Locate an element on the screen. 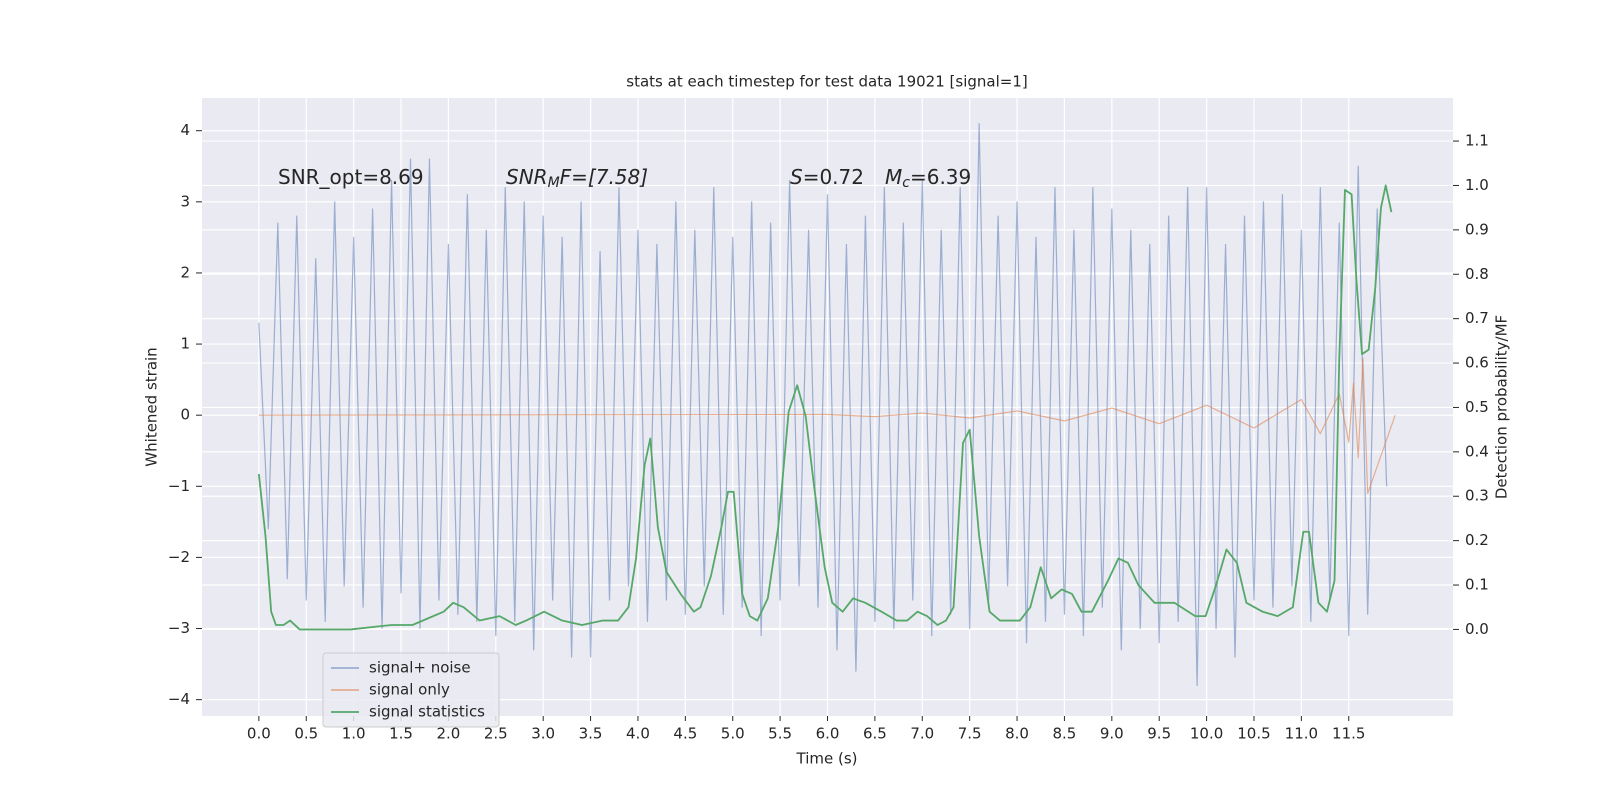 The height and width of the screenshot is (800, 1600). series-line is located at coordinates (827, 426).